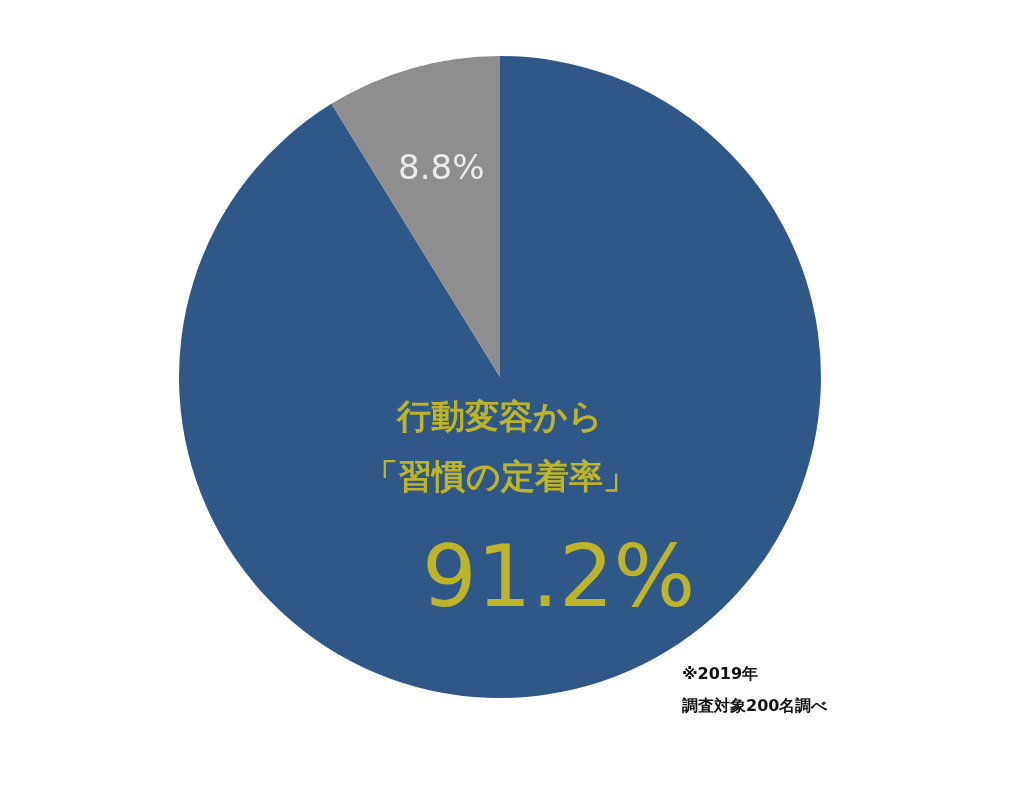  What do you see at coordinates (441, 166) in the screenshot?
I see `data-label: 8.8%` at bounding box center [441, 166].